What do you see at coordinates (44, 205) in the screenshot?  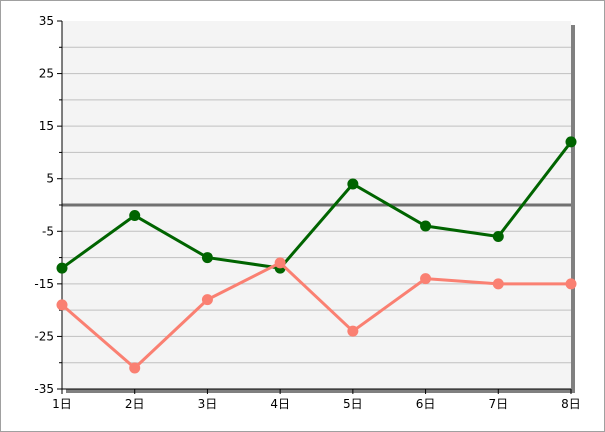 I see `y-axis-tick-labels: 35 25 15 5 -5 -15 -25 -35` at bounding box center [44, 205].